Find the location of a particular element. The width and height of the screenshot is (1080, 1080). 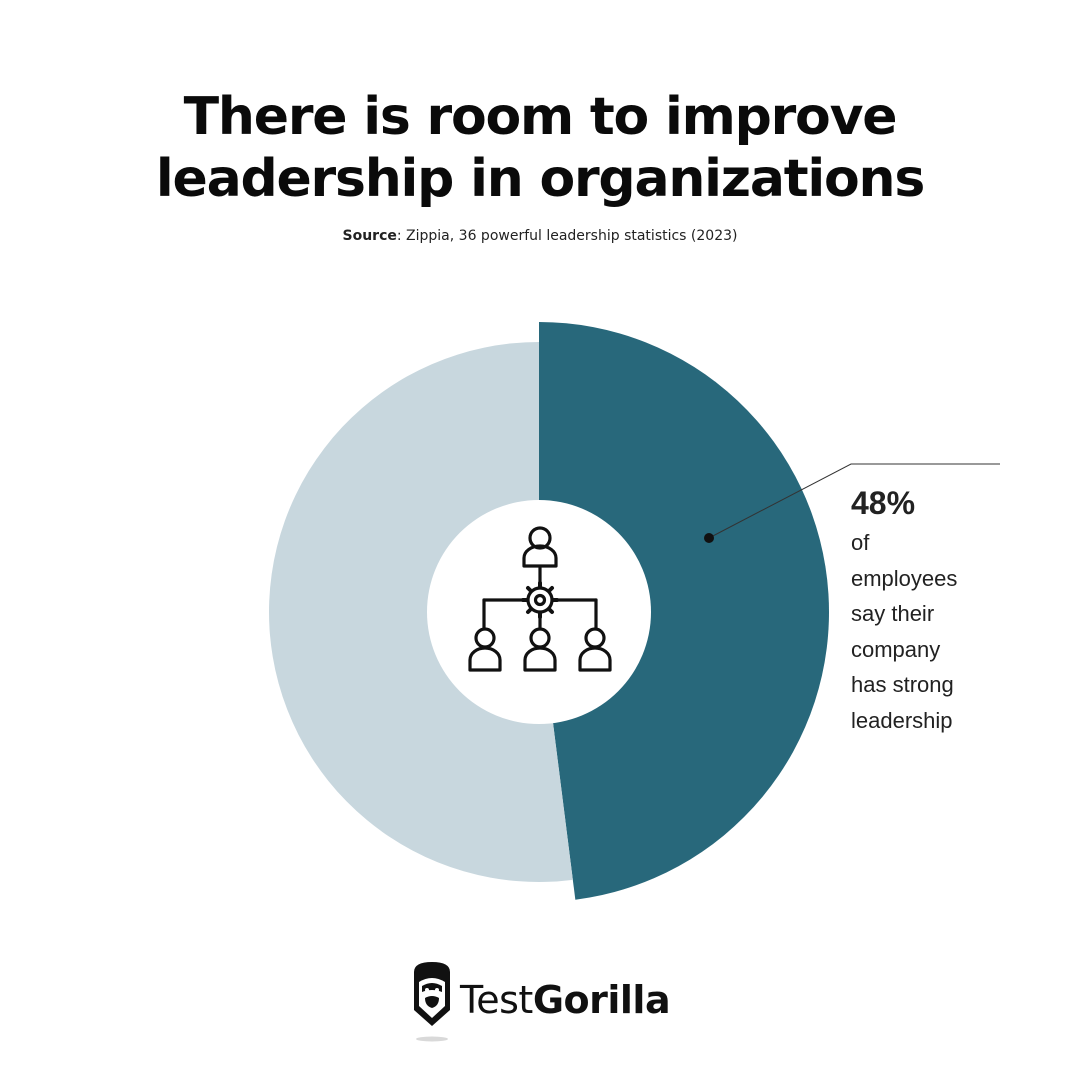

brand-wordmark: TestGorilla is located at coordinates (565, 1000).